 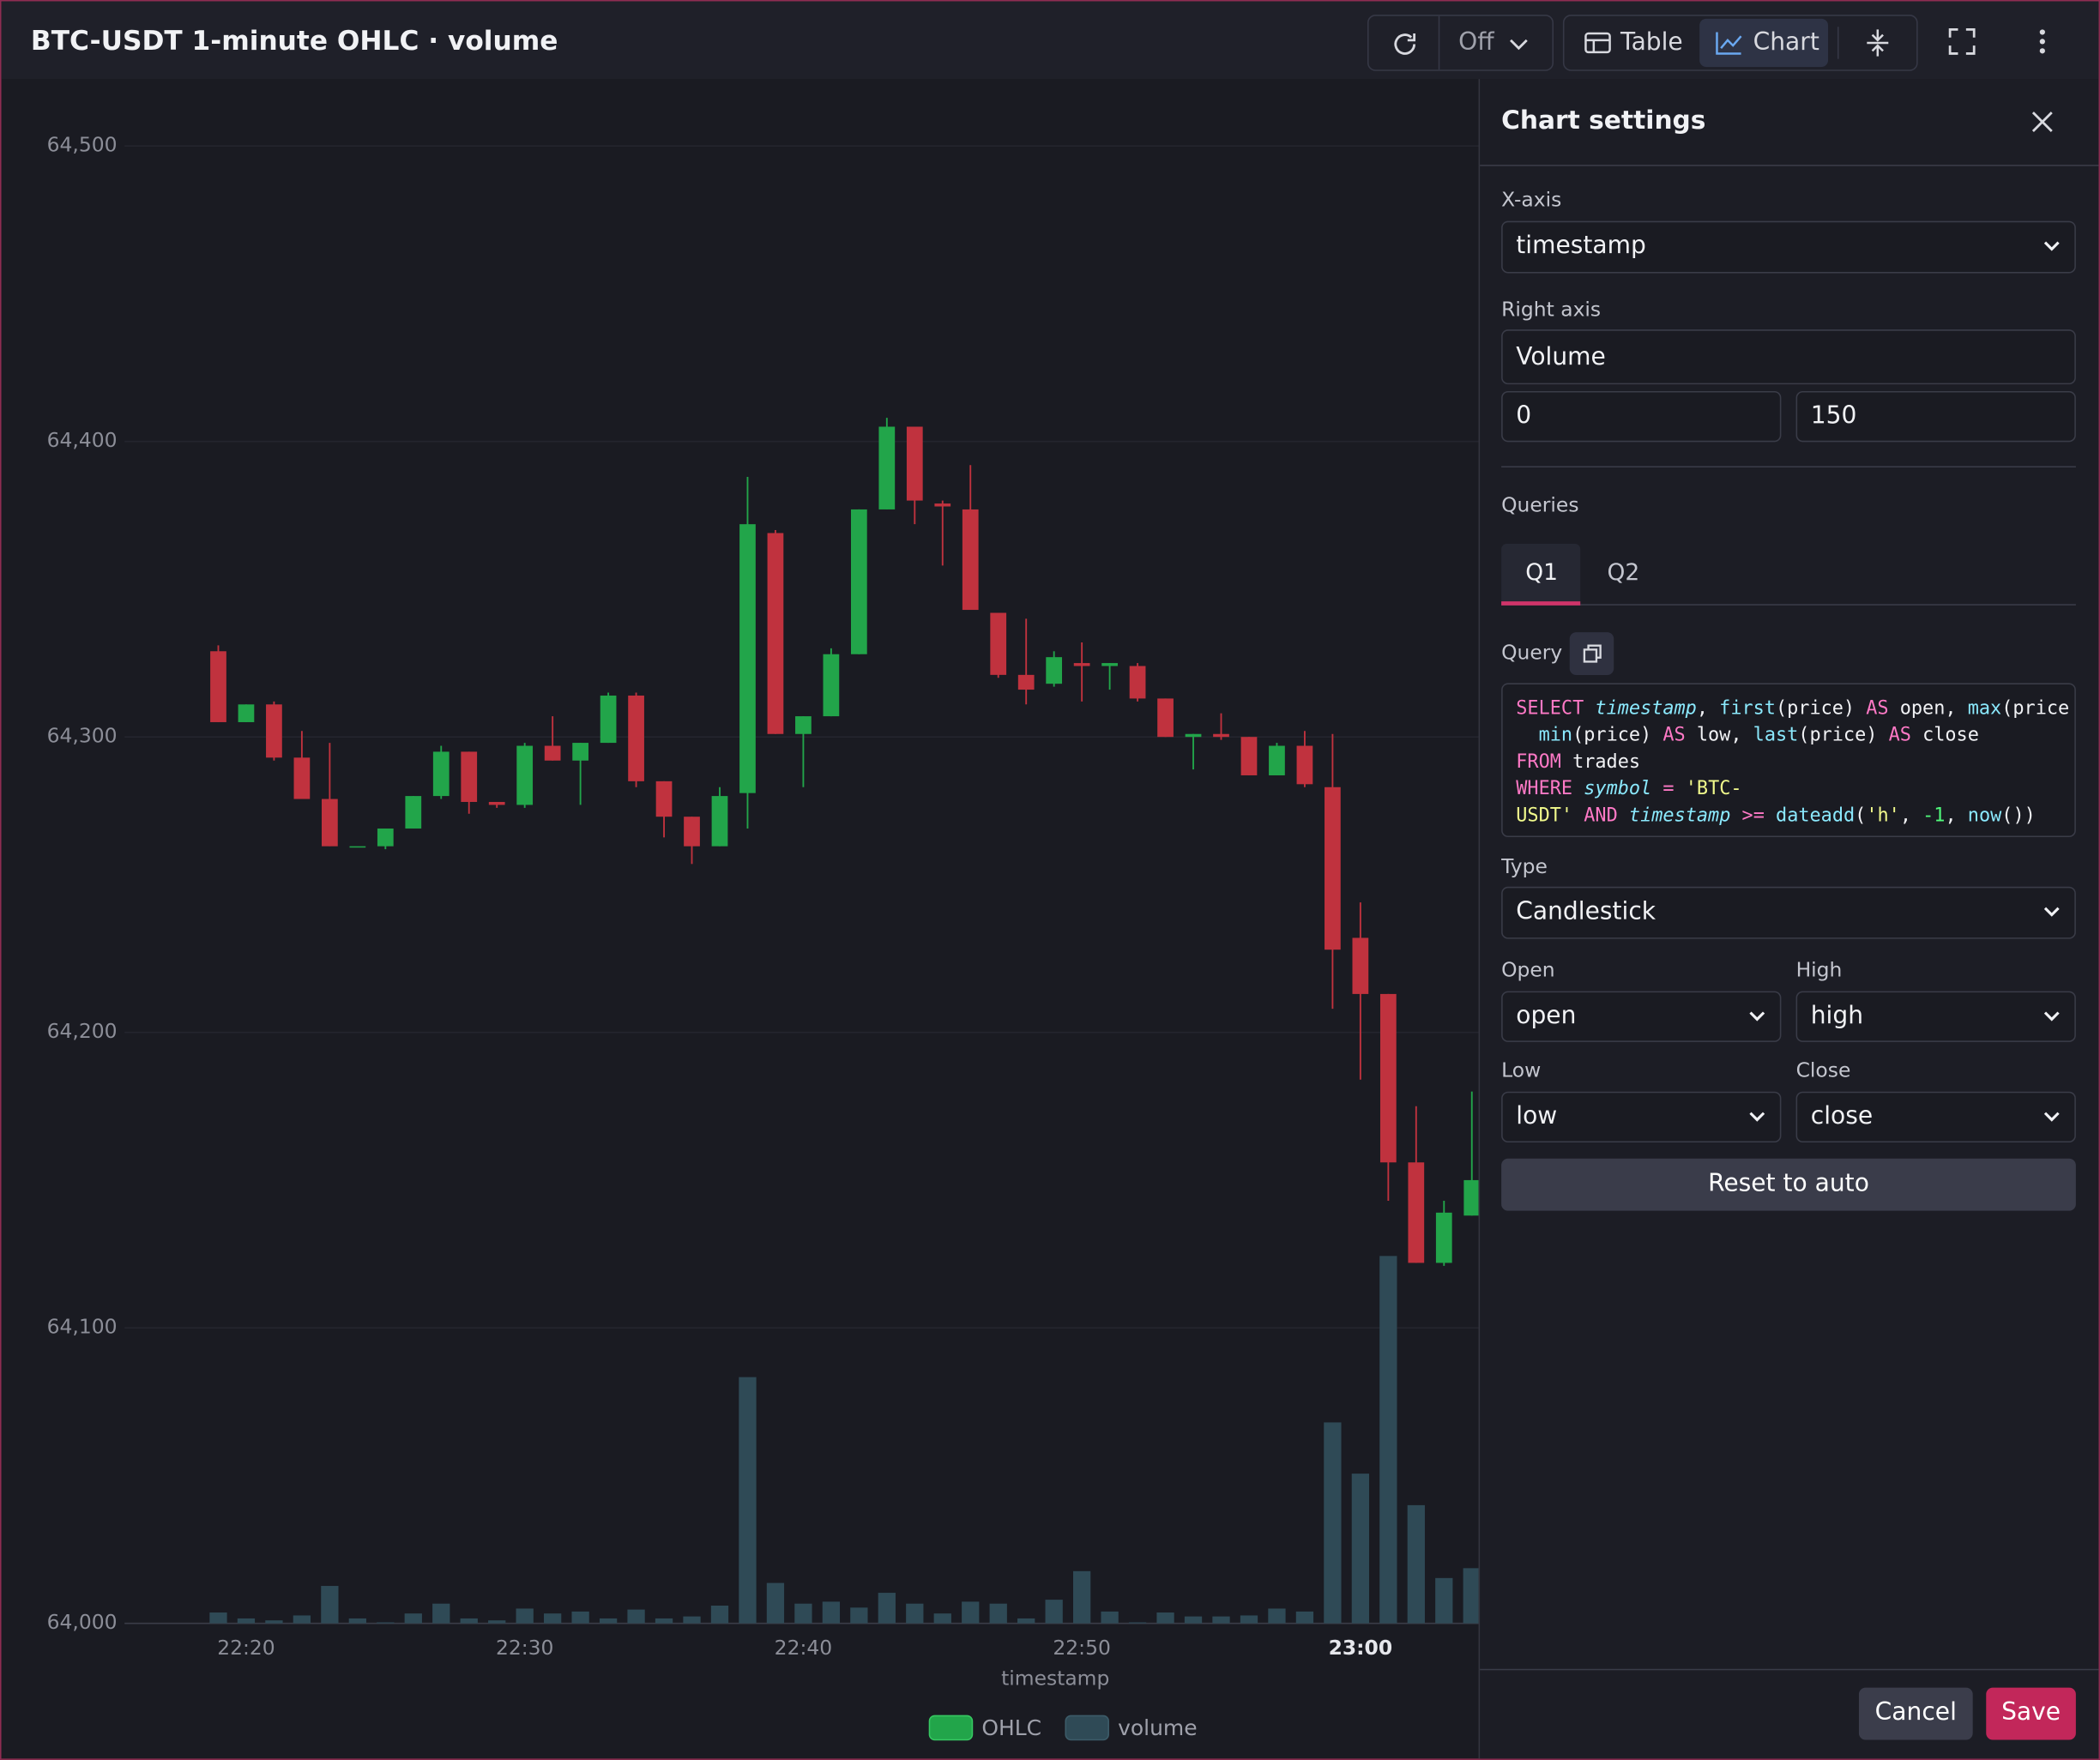 I want to click on table-button: Table, so click(x=1651, y=42).